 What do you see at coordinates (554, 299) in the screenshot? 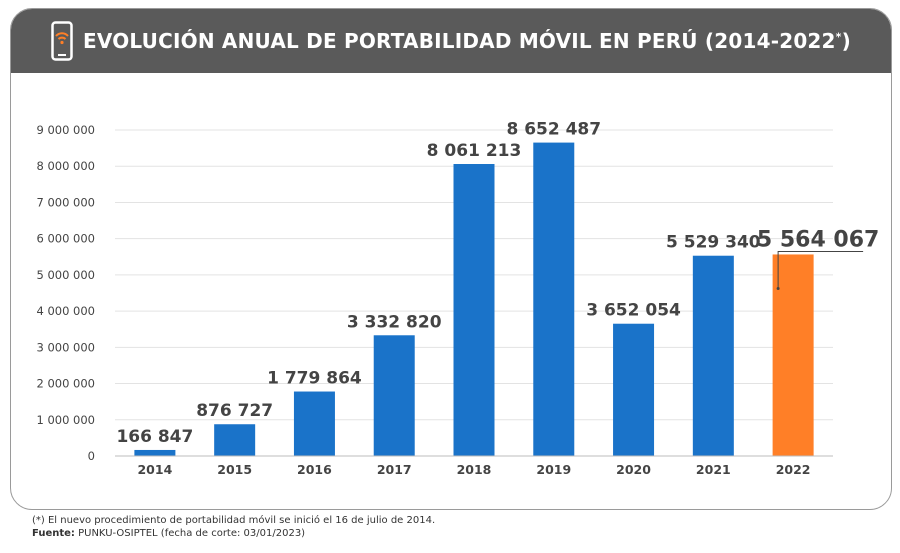
I see `bar-2019` at bounding box center [554, 299].